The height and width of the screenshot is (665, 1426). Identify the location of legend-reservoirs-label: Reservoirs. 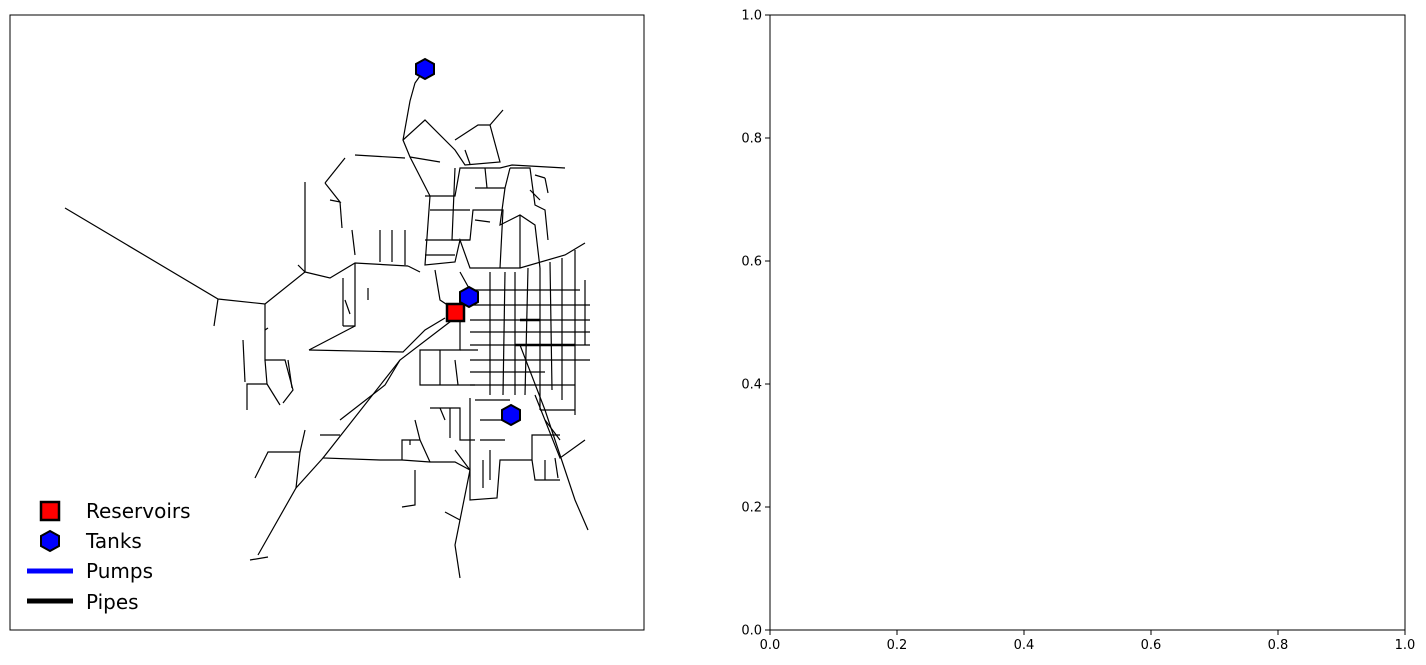
(138, 511).